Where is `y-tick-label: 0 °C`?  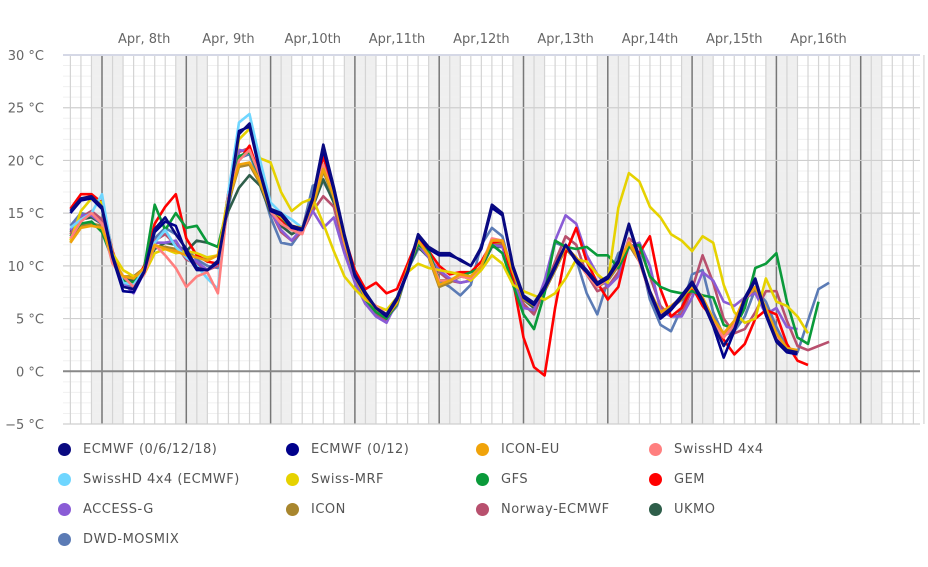 y-tick-label: 0 °C is located at coordinates (30, 372).